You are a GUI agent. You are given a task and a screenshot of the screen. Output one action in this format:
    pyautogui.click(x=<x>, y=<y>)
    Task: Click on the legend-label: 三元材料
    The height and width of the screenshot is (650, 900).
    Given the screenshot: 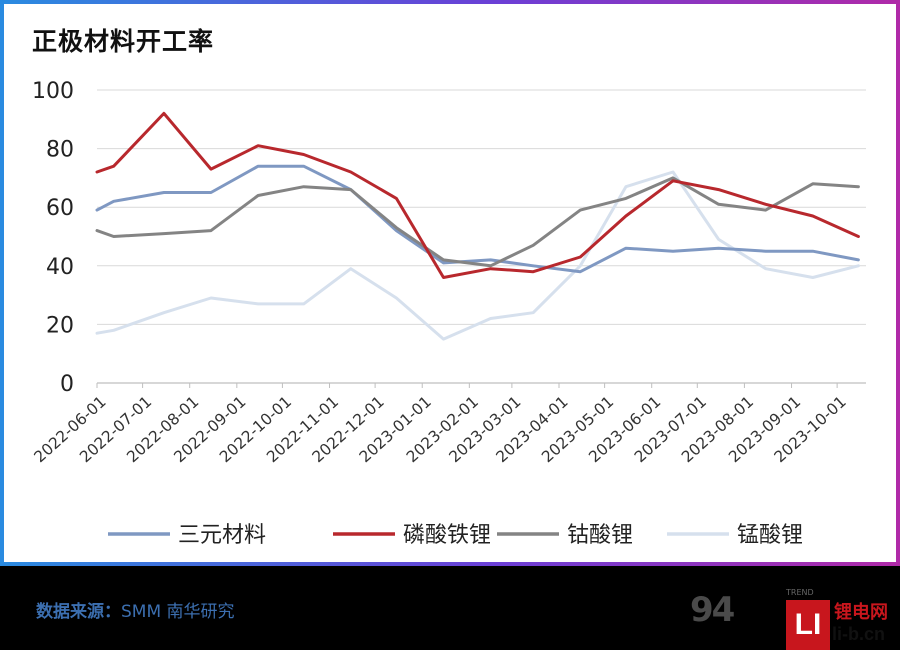 What is the action you would take?
    pyautogui.click(x=222, y=535)
    